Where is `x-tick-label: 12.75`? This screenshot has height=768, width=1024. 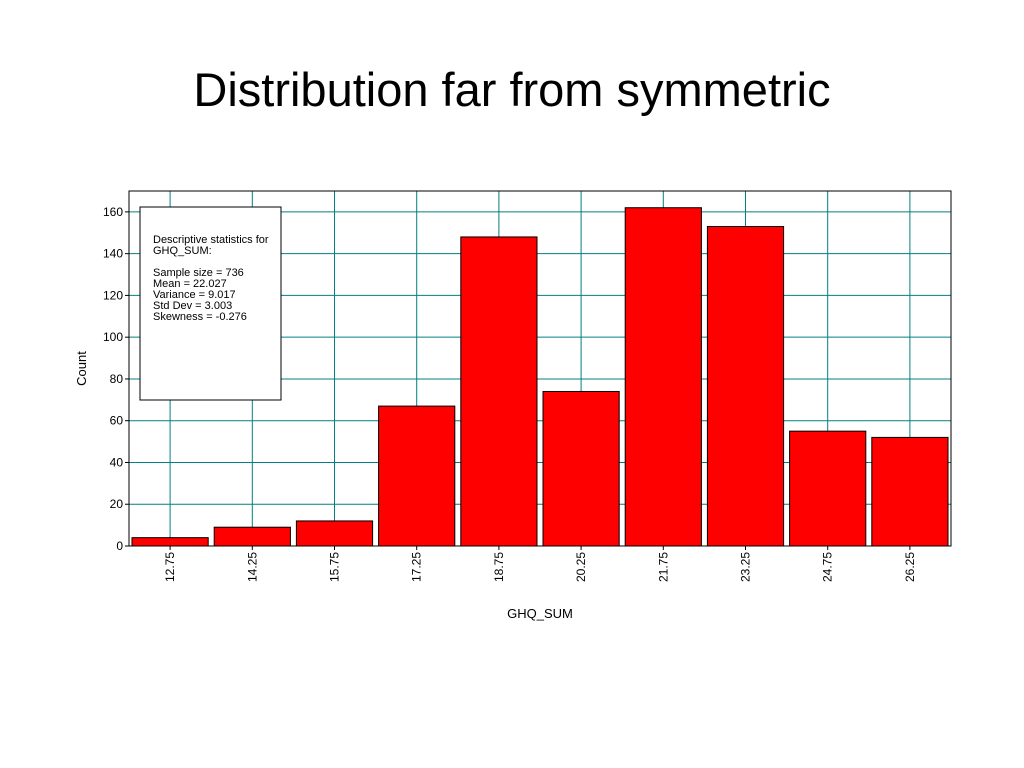 x-tick-label: 12.75 is located at coordinates (170, 567).